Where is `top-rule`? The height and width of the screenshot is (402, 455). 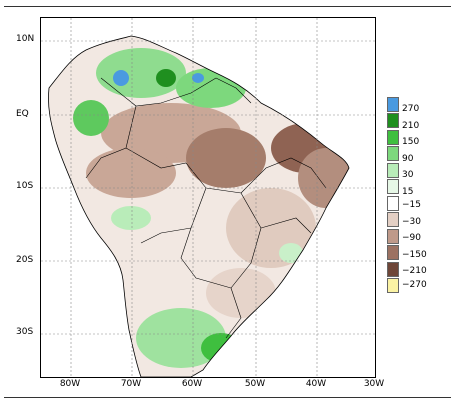
top-rule is located at coordinates (227, 6).